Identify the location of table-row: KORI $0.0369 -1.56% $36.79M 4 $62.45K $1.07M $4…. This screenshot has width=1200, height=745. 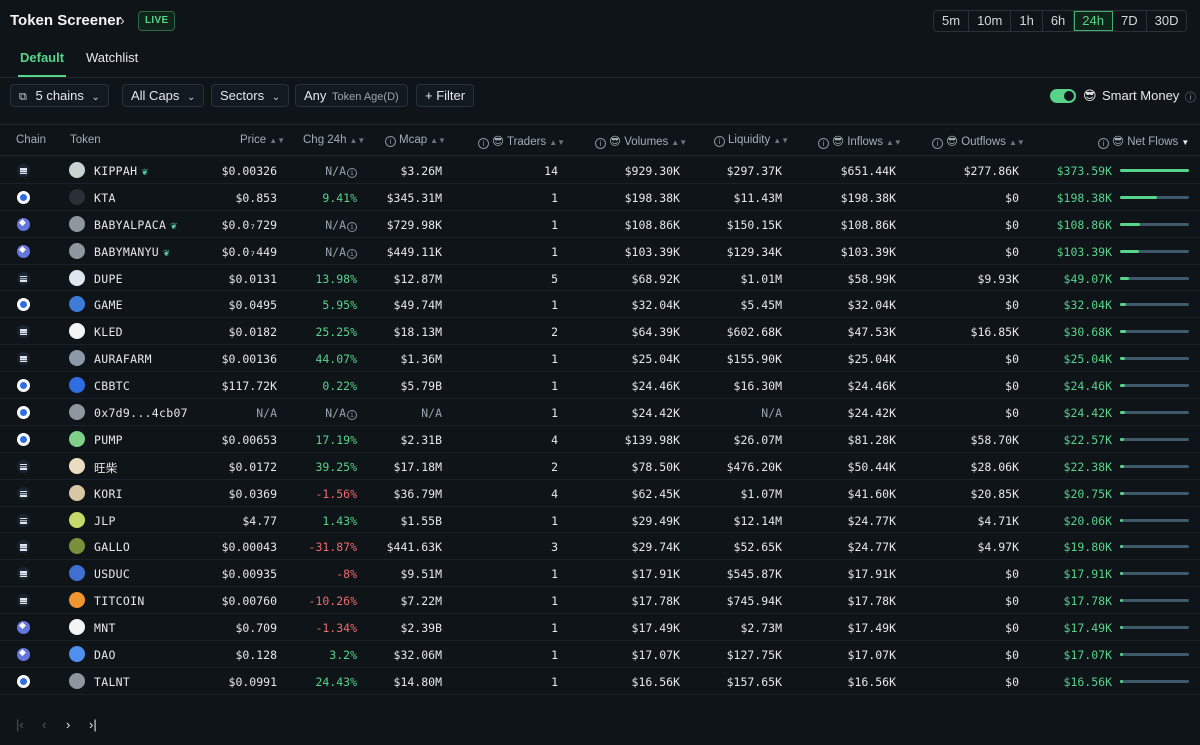
(600, 493).